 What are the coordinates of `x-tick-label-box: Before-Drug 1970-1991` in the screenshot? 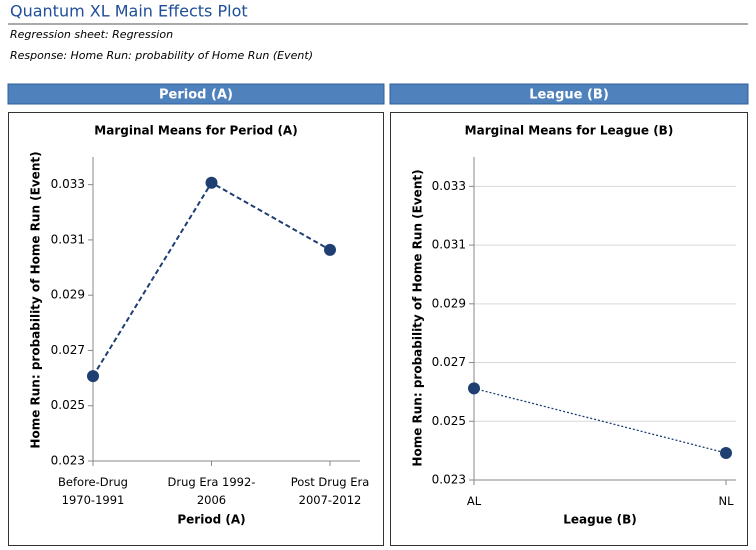 It's located at (93, 491).